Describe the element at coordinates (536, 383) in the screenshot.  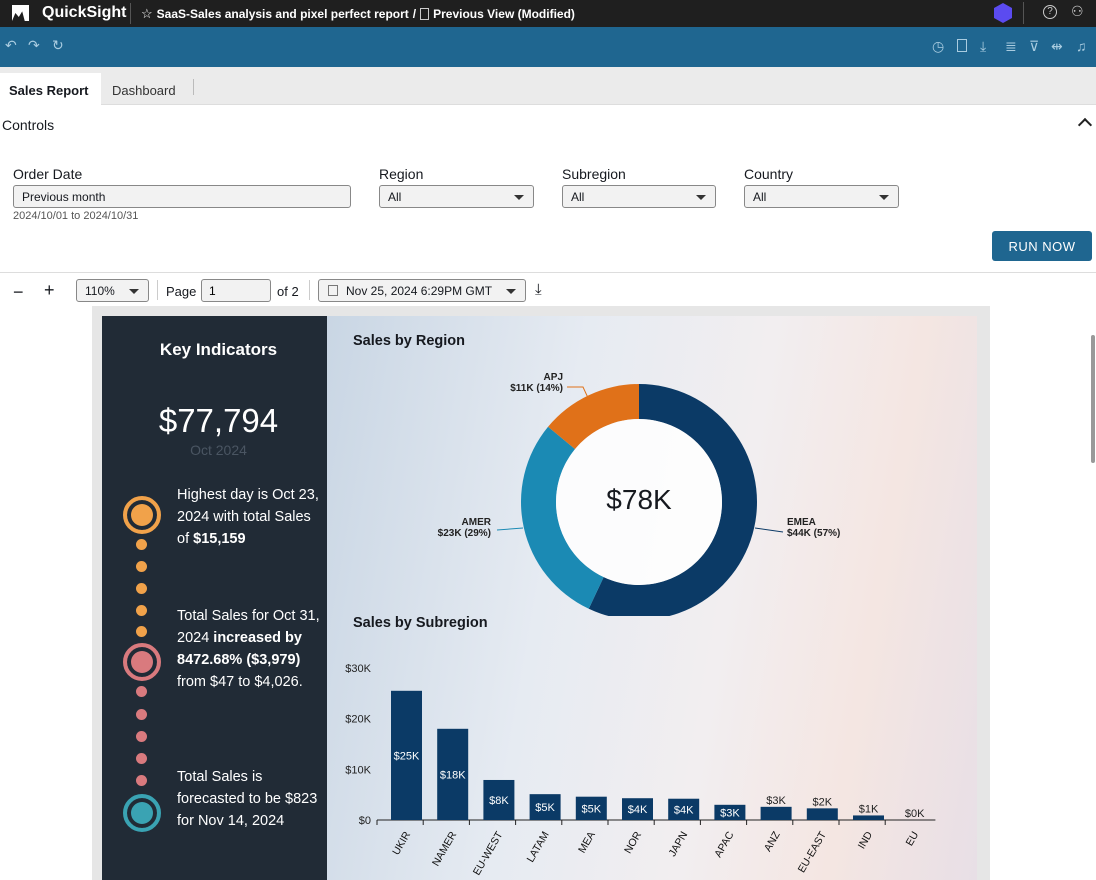
I see `slice-label-apj: APJ $11K (14%)` at that location.